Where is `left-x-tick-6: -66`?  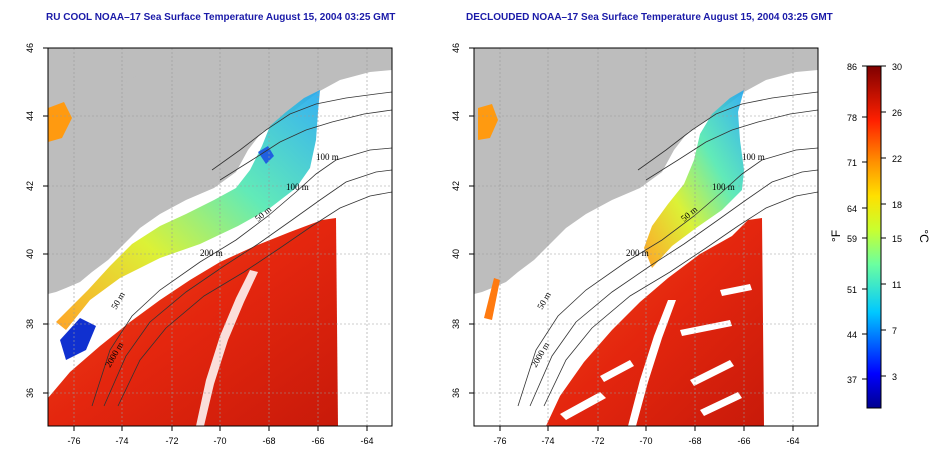 left-x-tick-6: -66 is located at coordinates (317, 441).